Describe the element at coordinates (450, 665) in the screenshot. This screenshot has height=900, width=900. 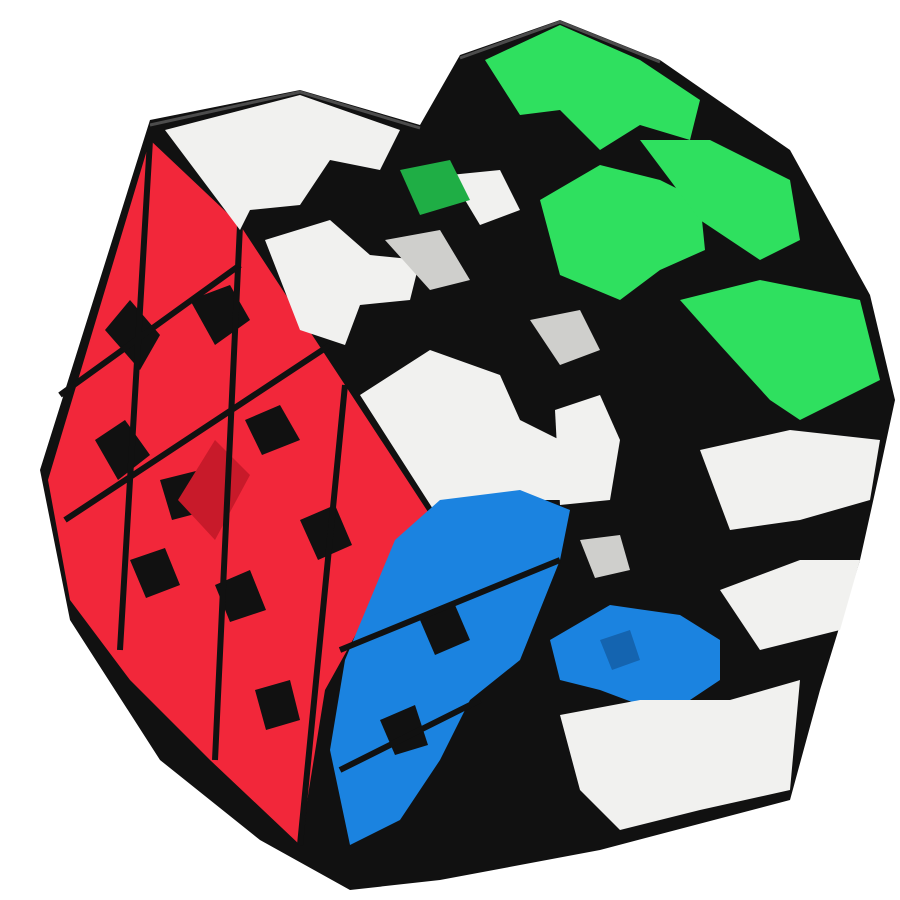
I see `blue-seam` at that location.